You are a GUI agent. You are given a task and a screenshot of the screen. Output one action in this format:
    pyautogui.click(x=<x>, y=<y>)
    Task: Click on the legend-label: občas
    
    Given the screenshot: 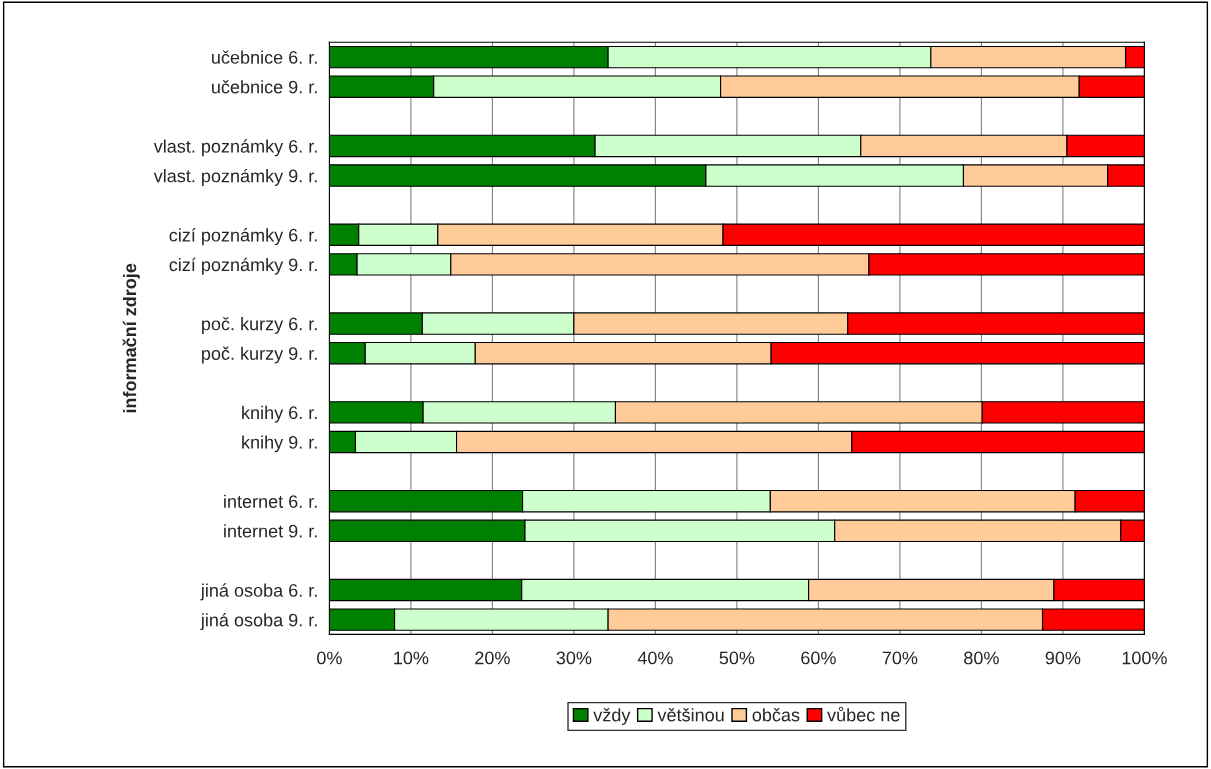 What is the action you would take?
    pyautogui.click(x=776, y=715)
    